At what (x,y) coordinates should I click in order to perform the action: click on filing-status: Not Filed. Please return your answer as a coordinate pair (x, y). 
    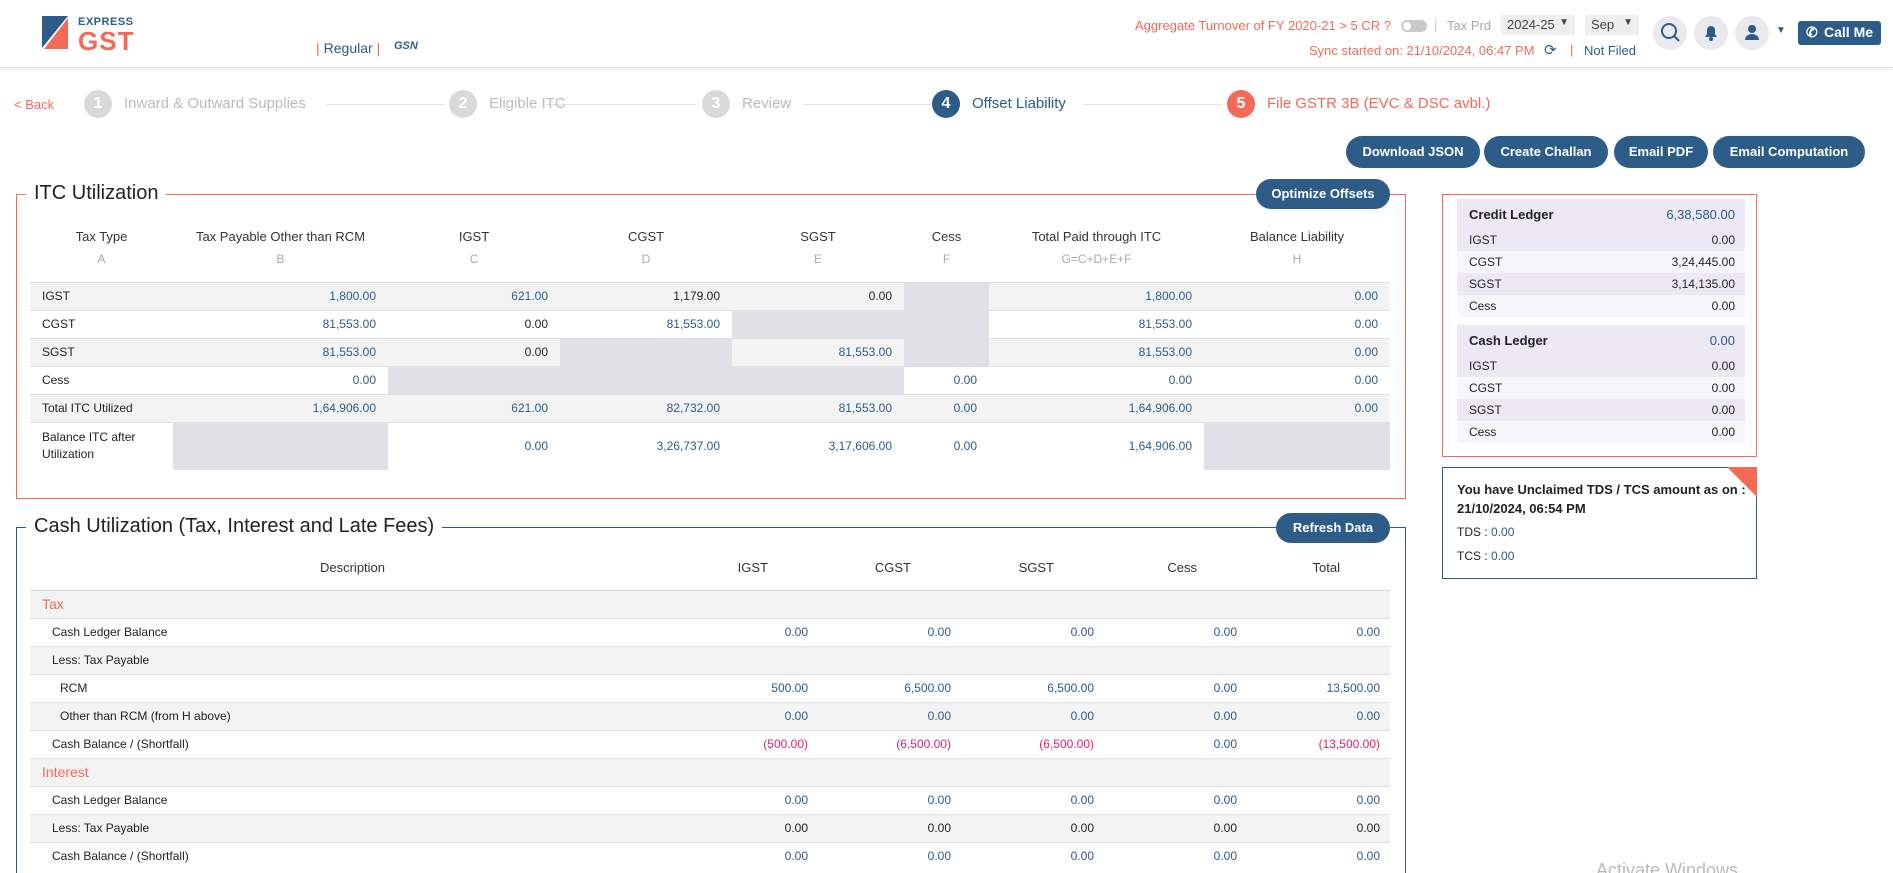
    Looking at the image, I should click on (1610, 50).